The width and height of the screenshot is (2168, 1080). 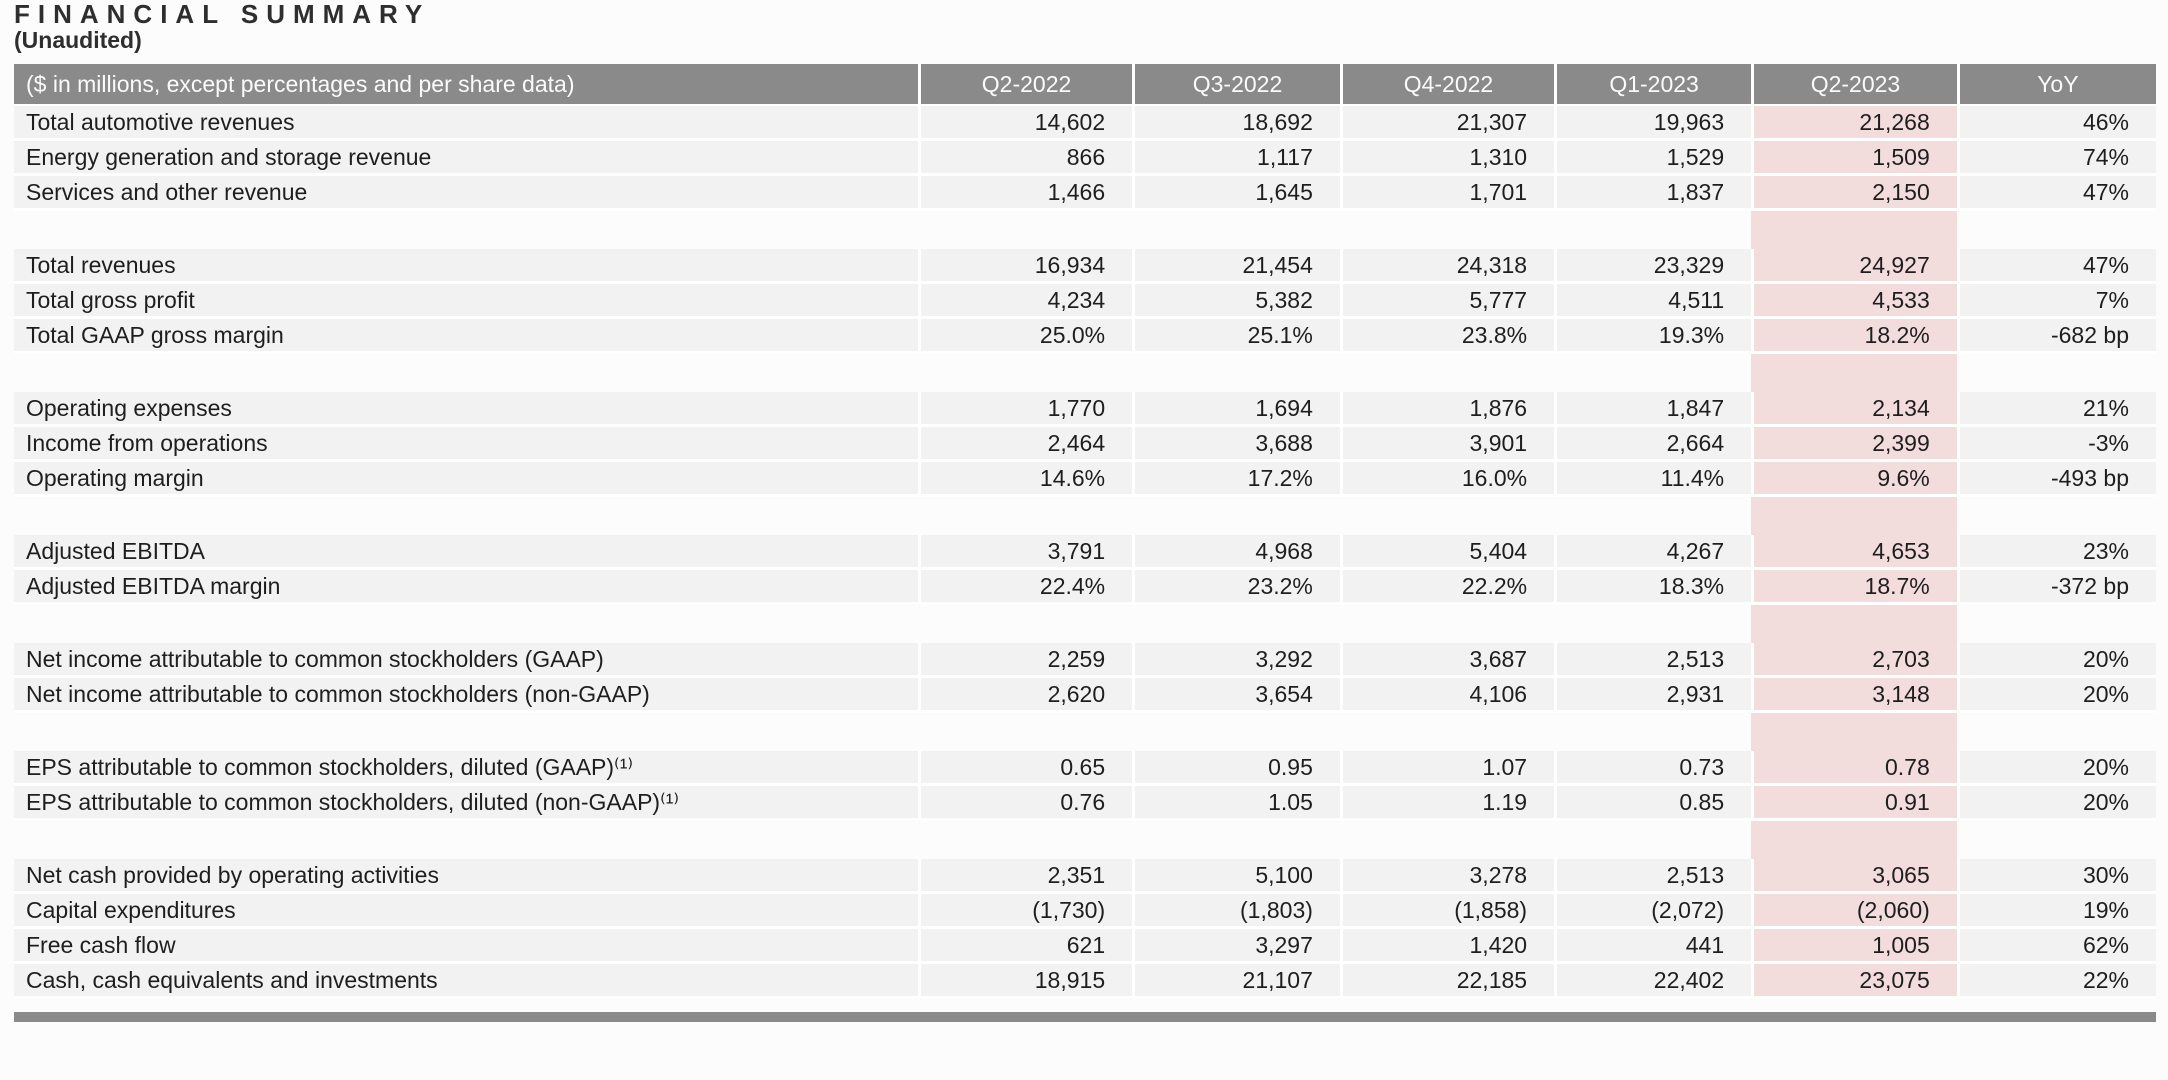 I want to click on value-cell: 4,267, so click(x=1653, y=552).